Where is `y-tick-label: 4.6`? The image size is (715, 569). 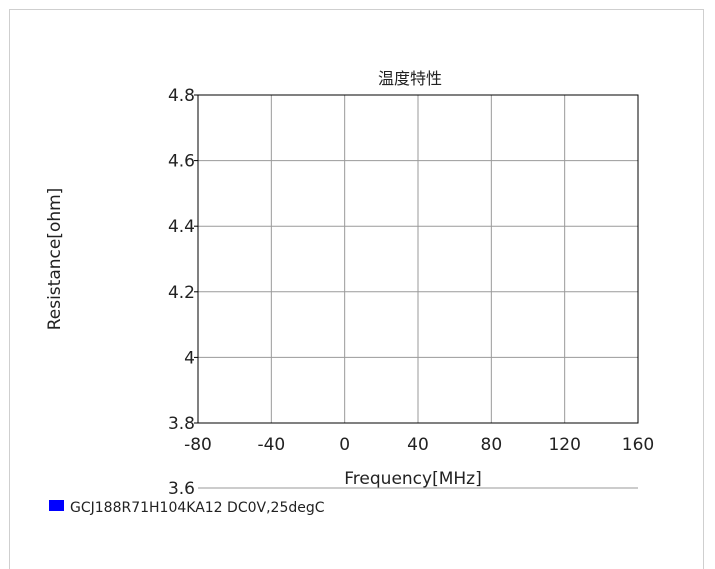
y-tick-label: 4.6 is located at coordinates (181, 162).